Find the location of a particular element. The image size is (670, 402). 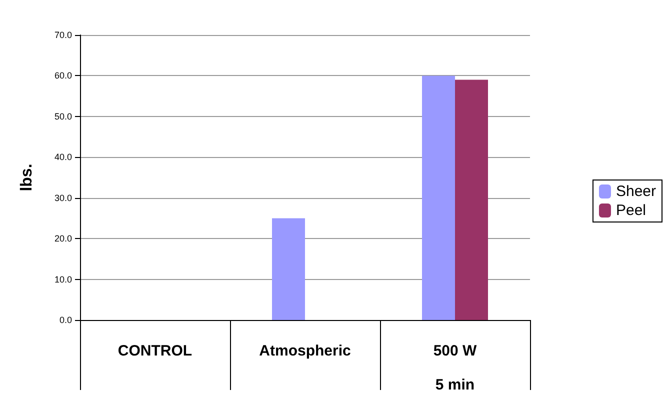

y-tick-label: 10.0 is located at coordinates (63, 279).